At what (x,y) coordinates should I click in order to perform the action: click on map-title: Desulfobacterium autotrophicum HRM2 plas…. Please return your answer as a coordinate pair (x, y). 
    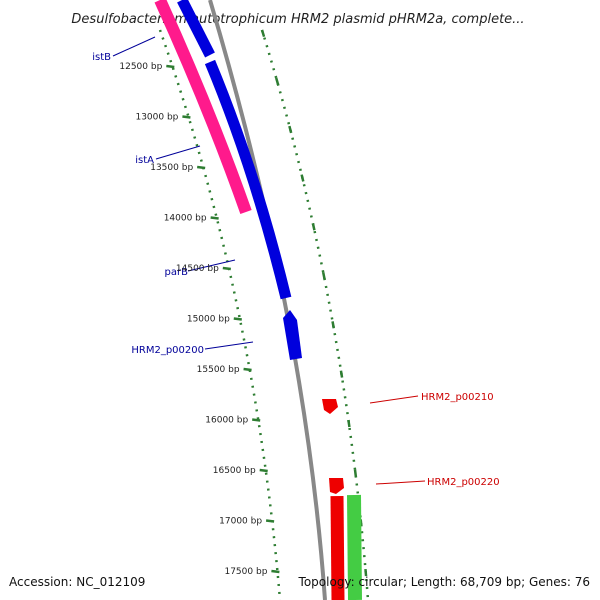
    Looking at the image, I should click on (297, 19).